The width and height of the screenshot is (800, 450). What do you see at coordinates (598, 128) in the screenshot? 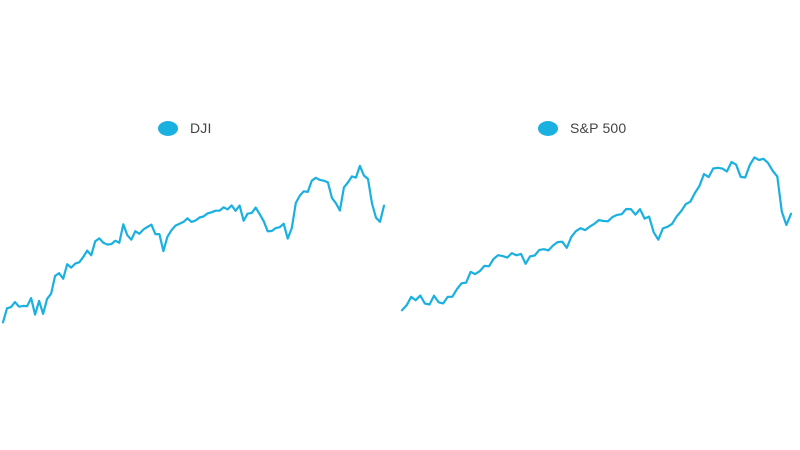
I see `legend-label: S&P 500` at bounding box center [598, 128].